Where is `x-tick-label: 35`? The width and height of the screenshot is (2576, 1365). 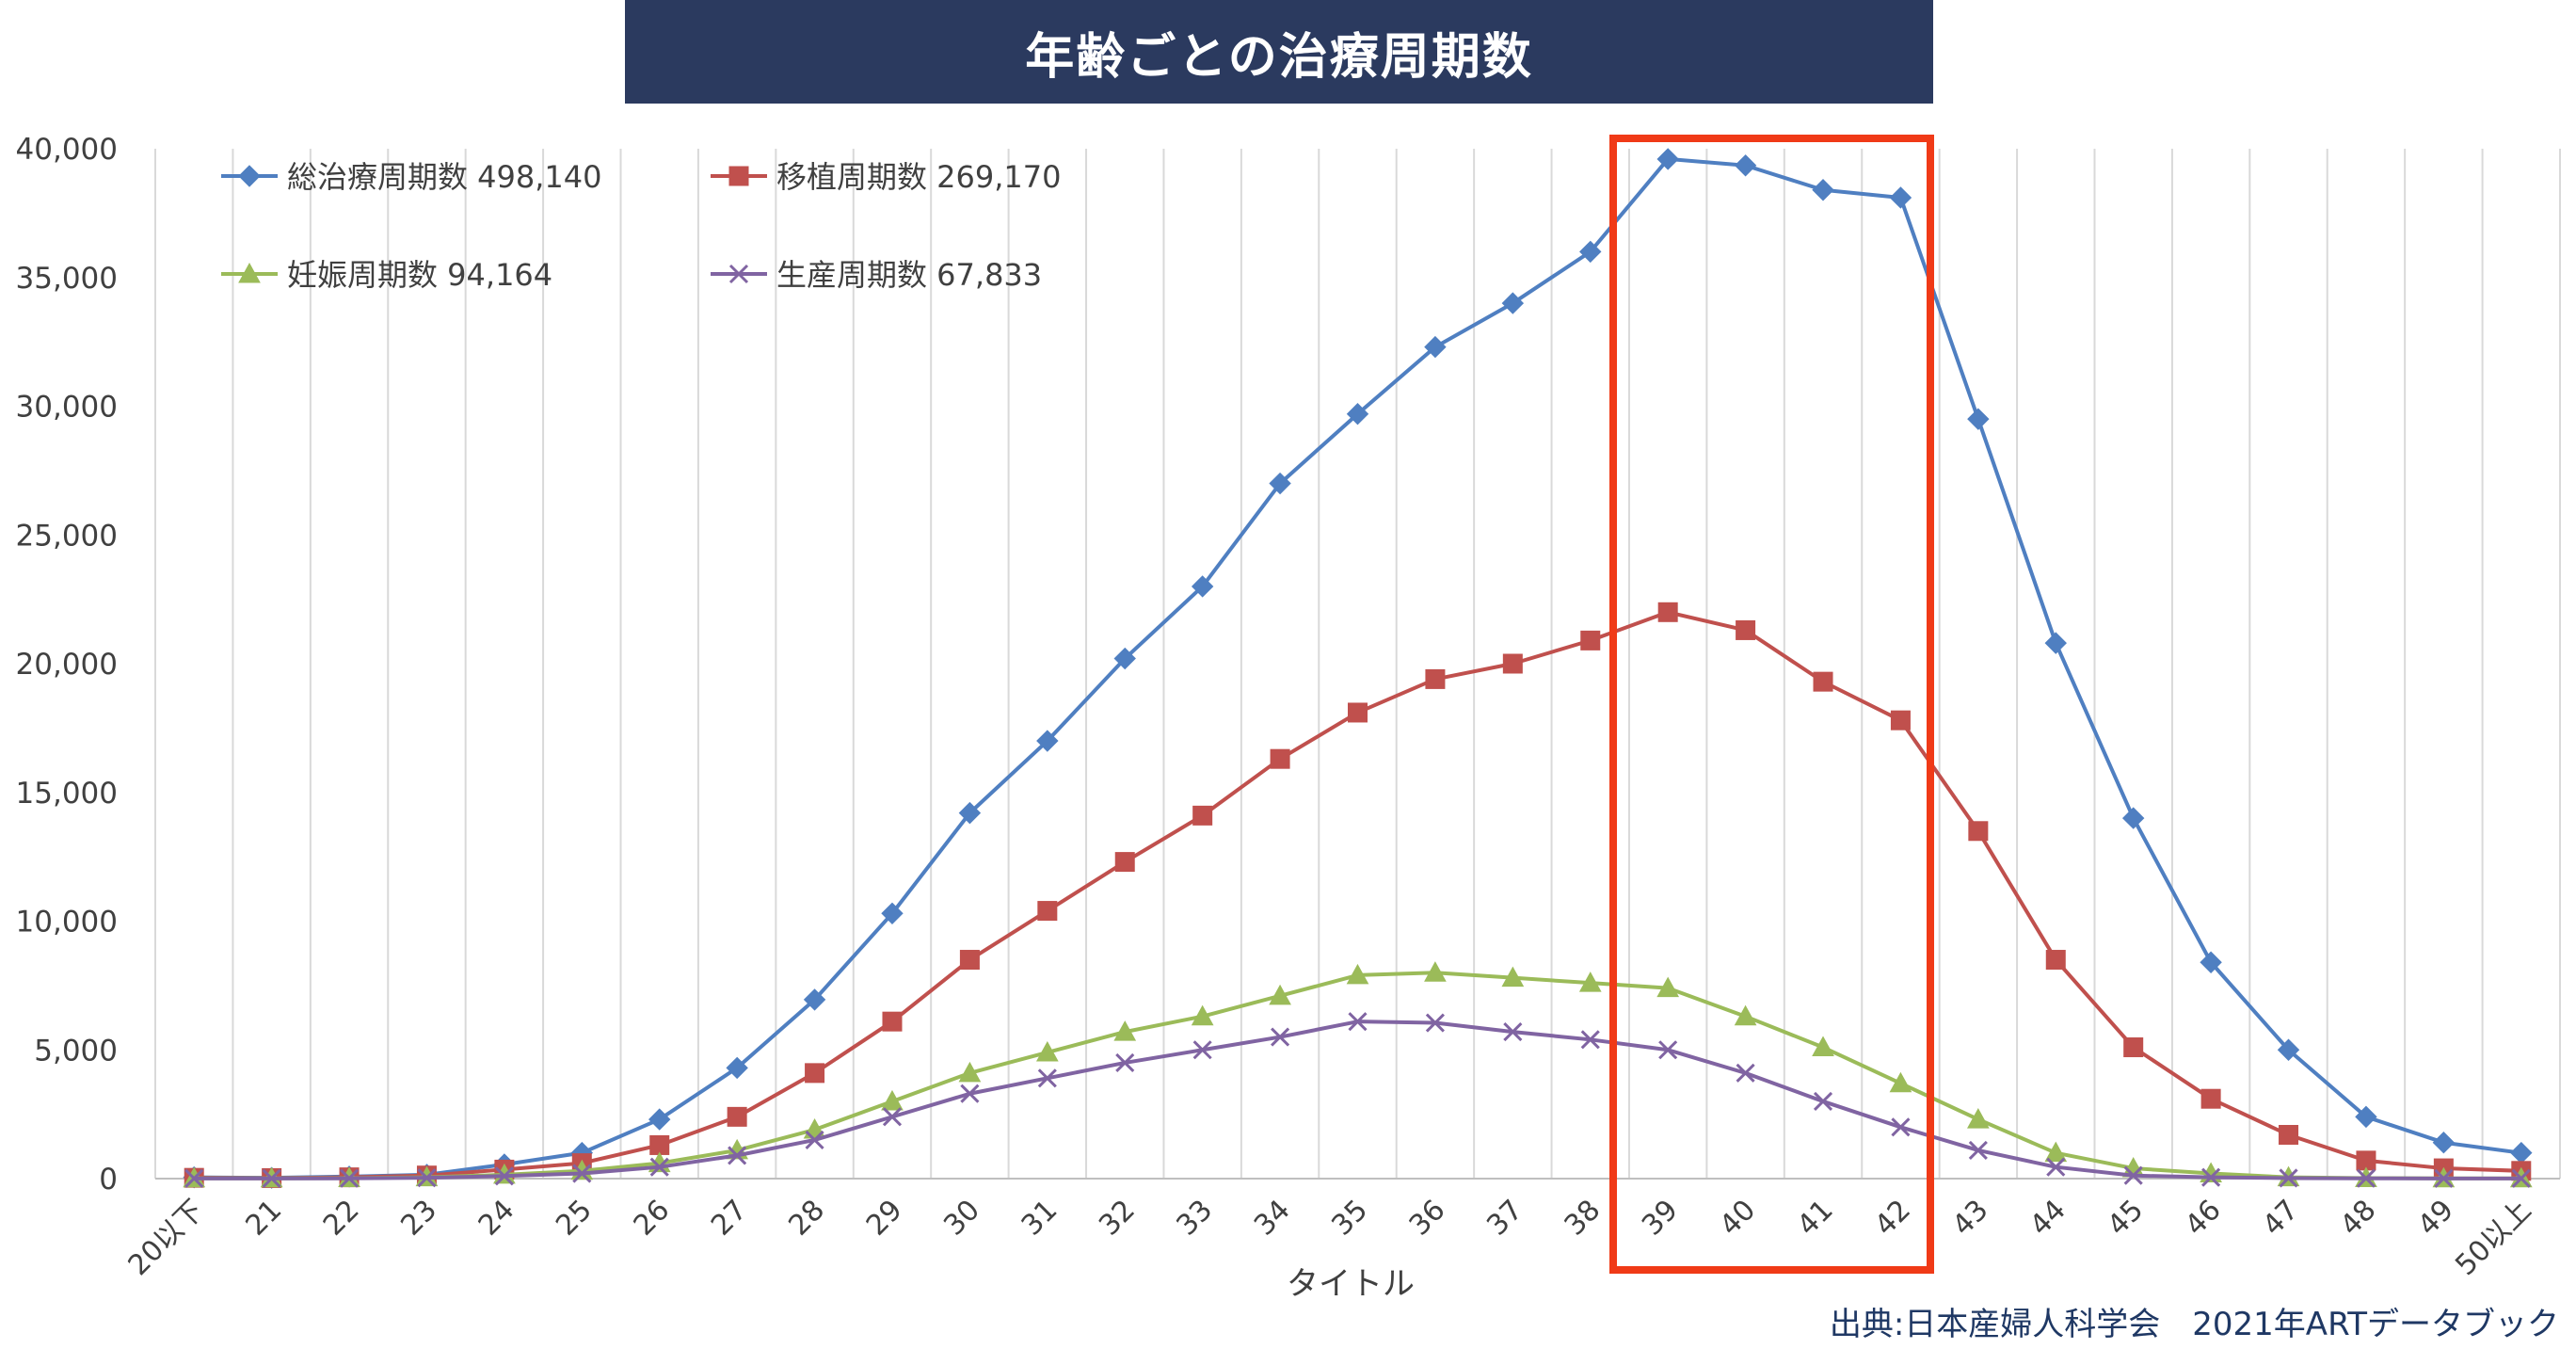
x-tick-label: 35 is located at coordinates (1349, 1218).